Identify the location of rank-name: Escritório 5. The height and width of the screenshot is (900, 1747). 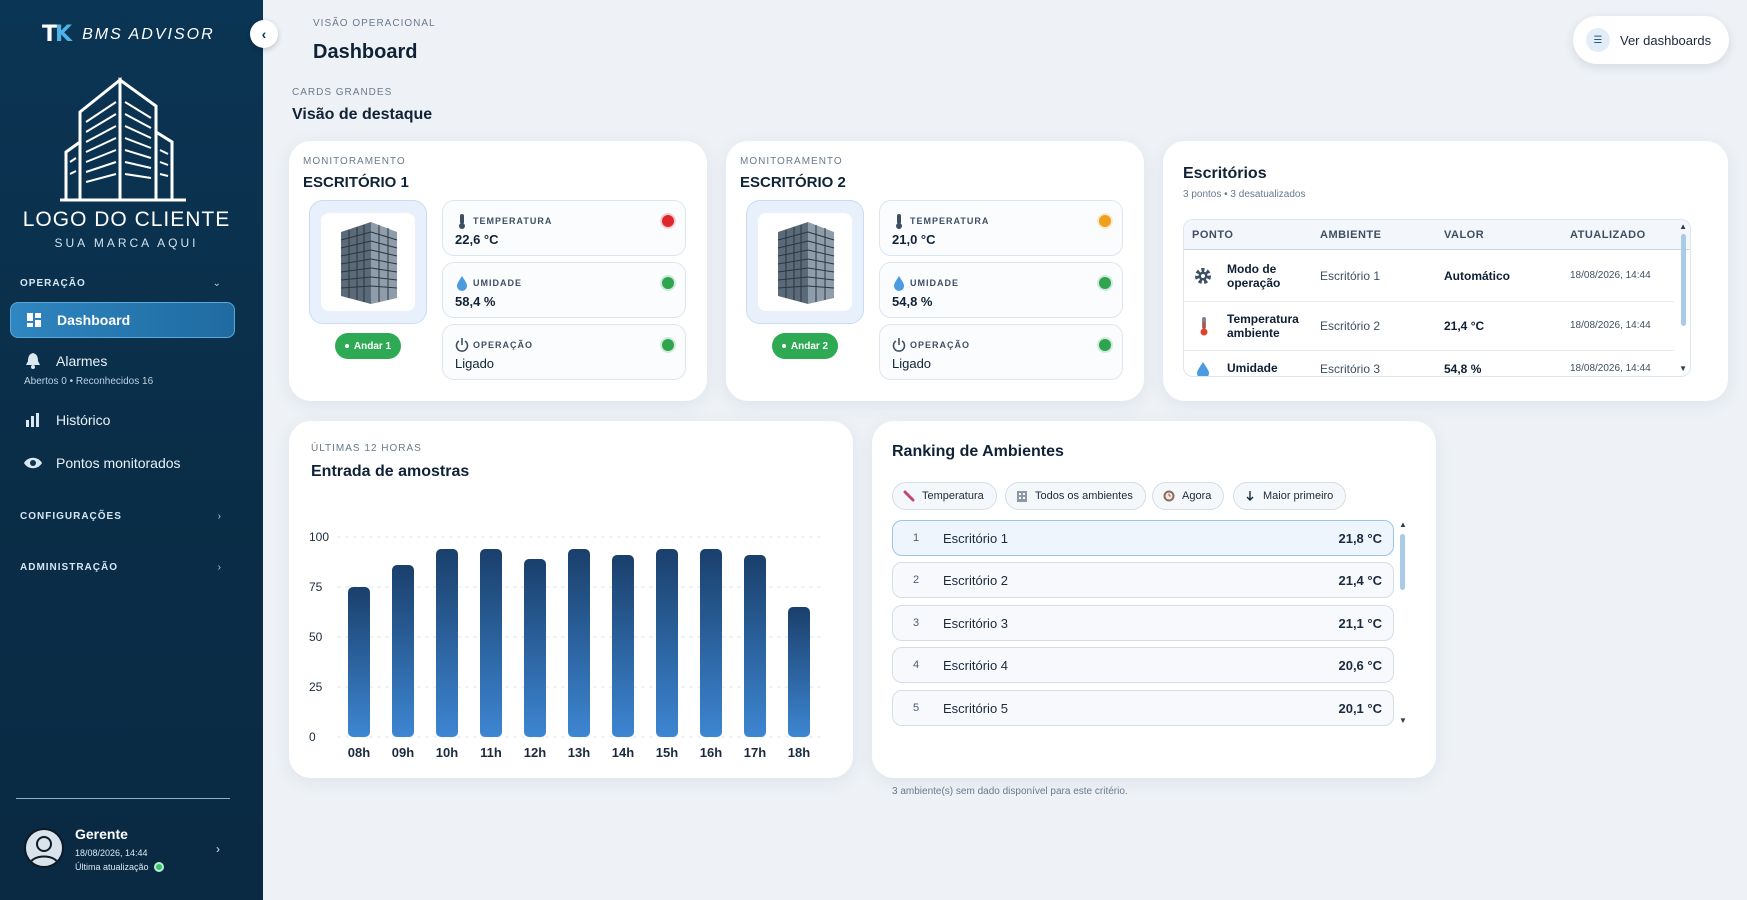
(976, 708).